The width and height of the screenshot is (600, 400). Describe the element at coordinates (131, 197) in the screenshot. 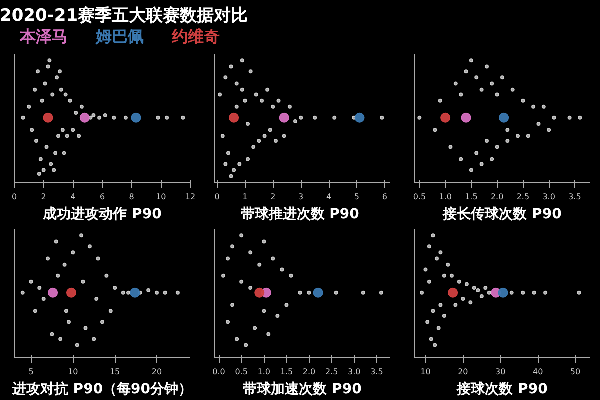

I see `x-tick-label: 8` at that location.